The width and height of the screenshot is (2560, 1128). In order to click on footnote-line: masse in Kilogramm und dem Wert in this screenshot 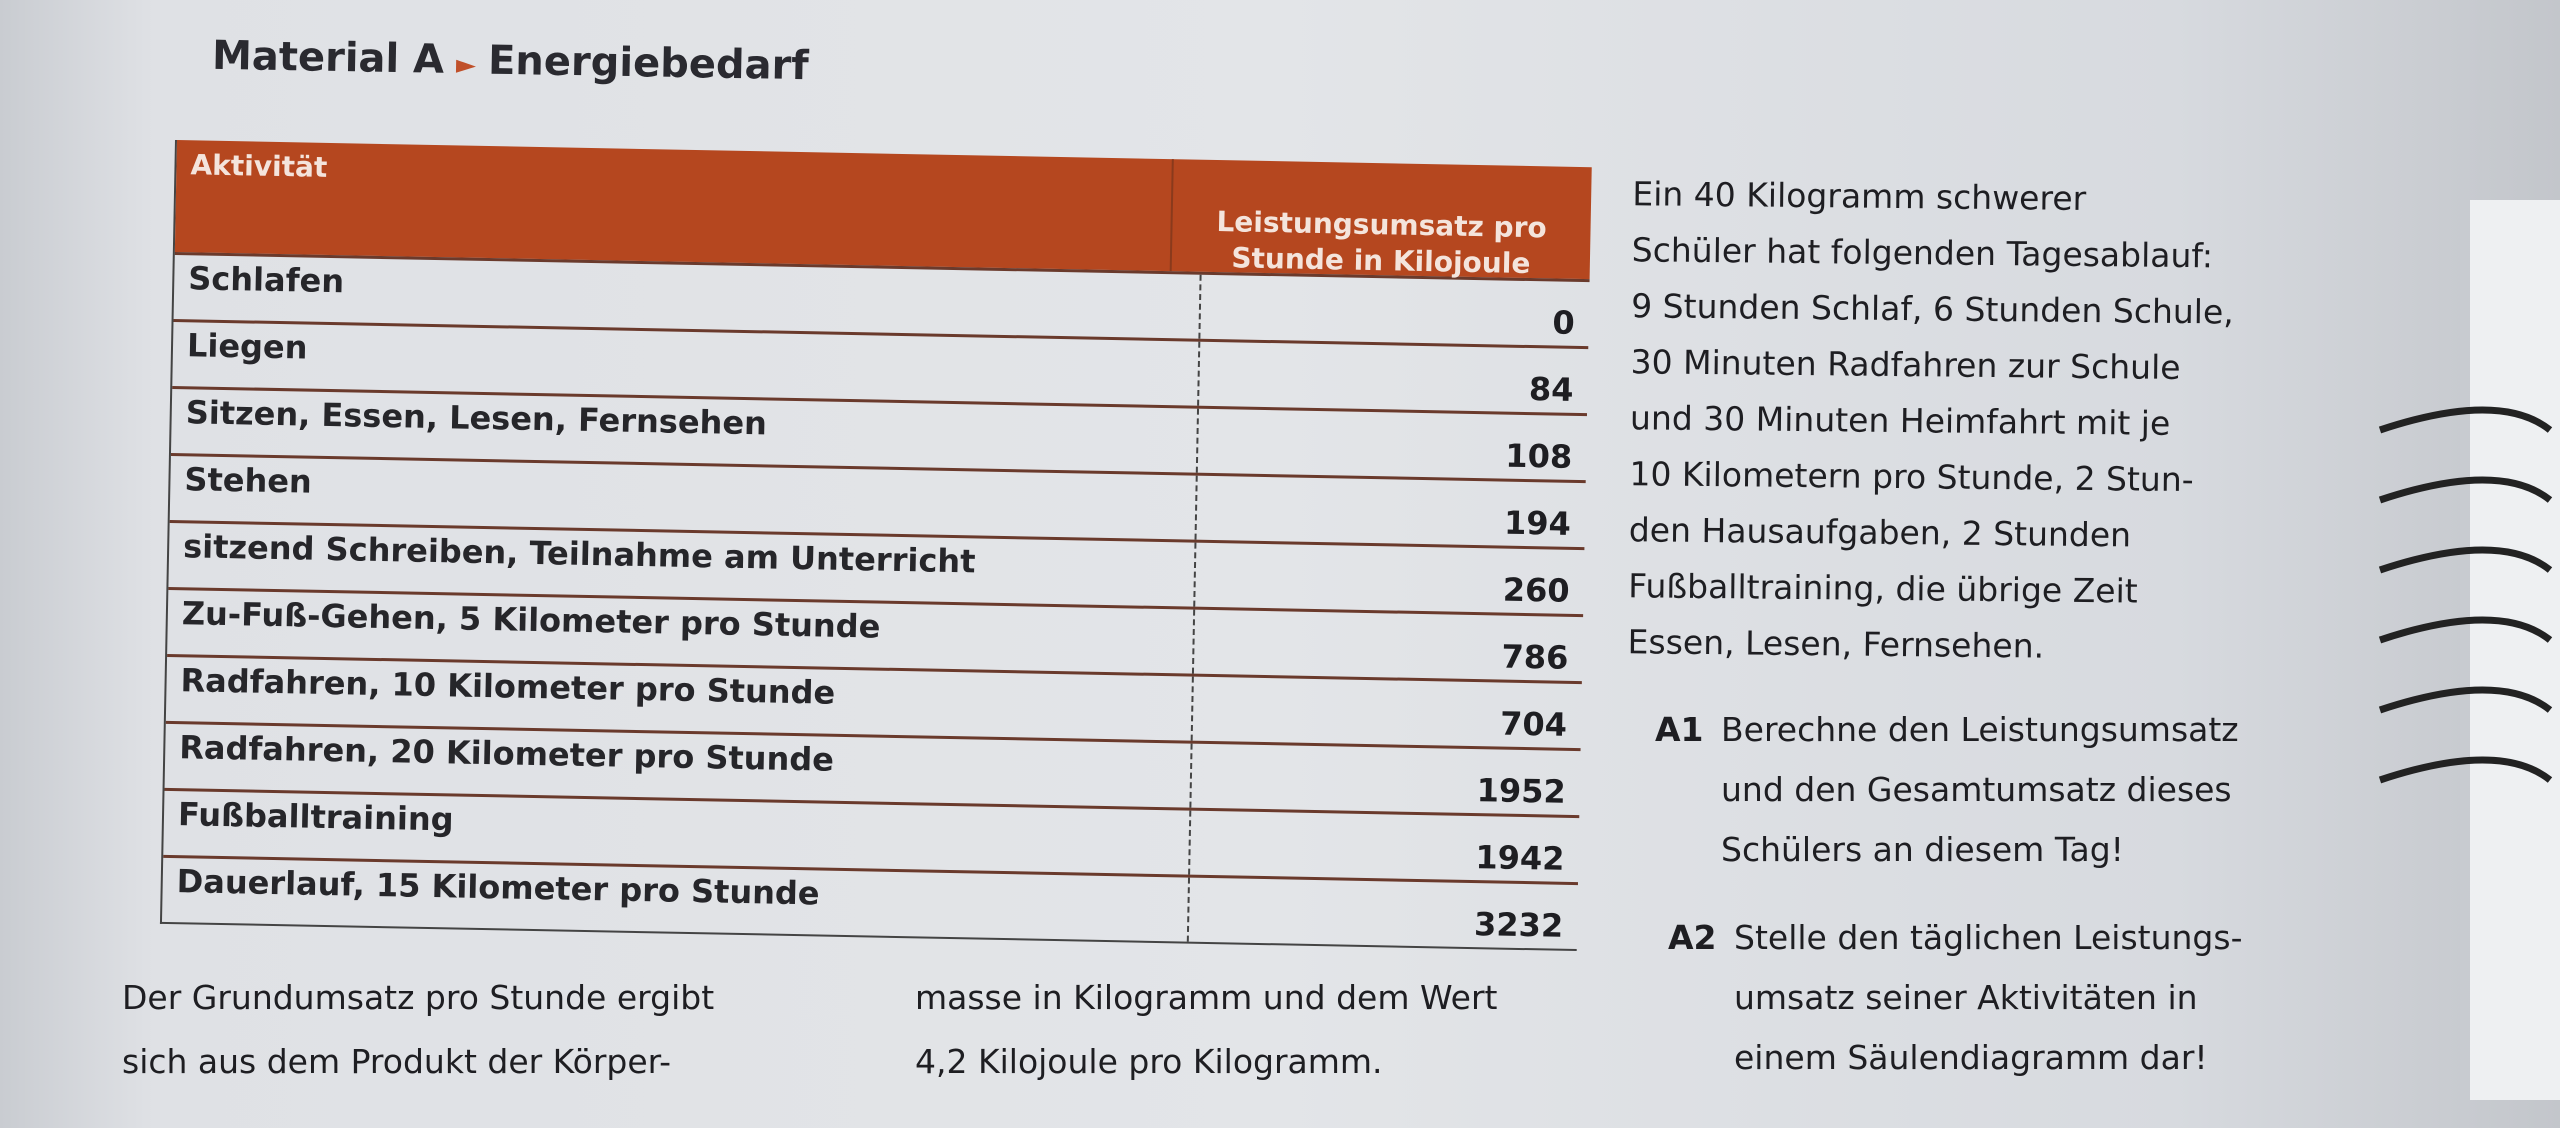, I will do `click(1206, 997)`.